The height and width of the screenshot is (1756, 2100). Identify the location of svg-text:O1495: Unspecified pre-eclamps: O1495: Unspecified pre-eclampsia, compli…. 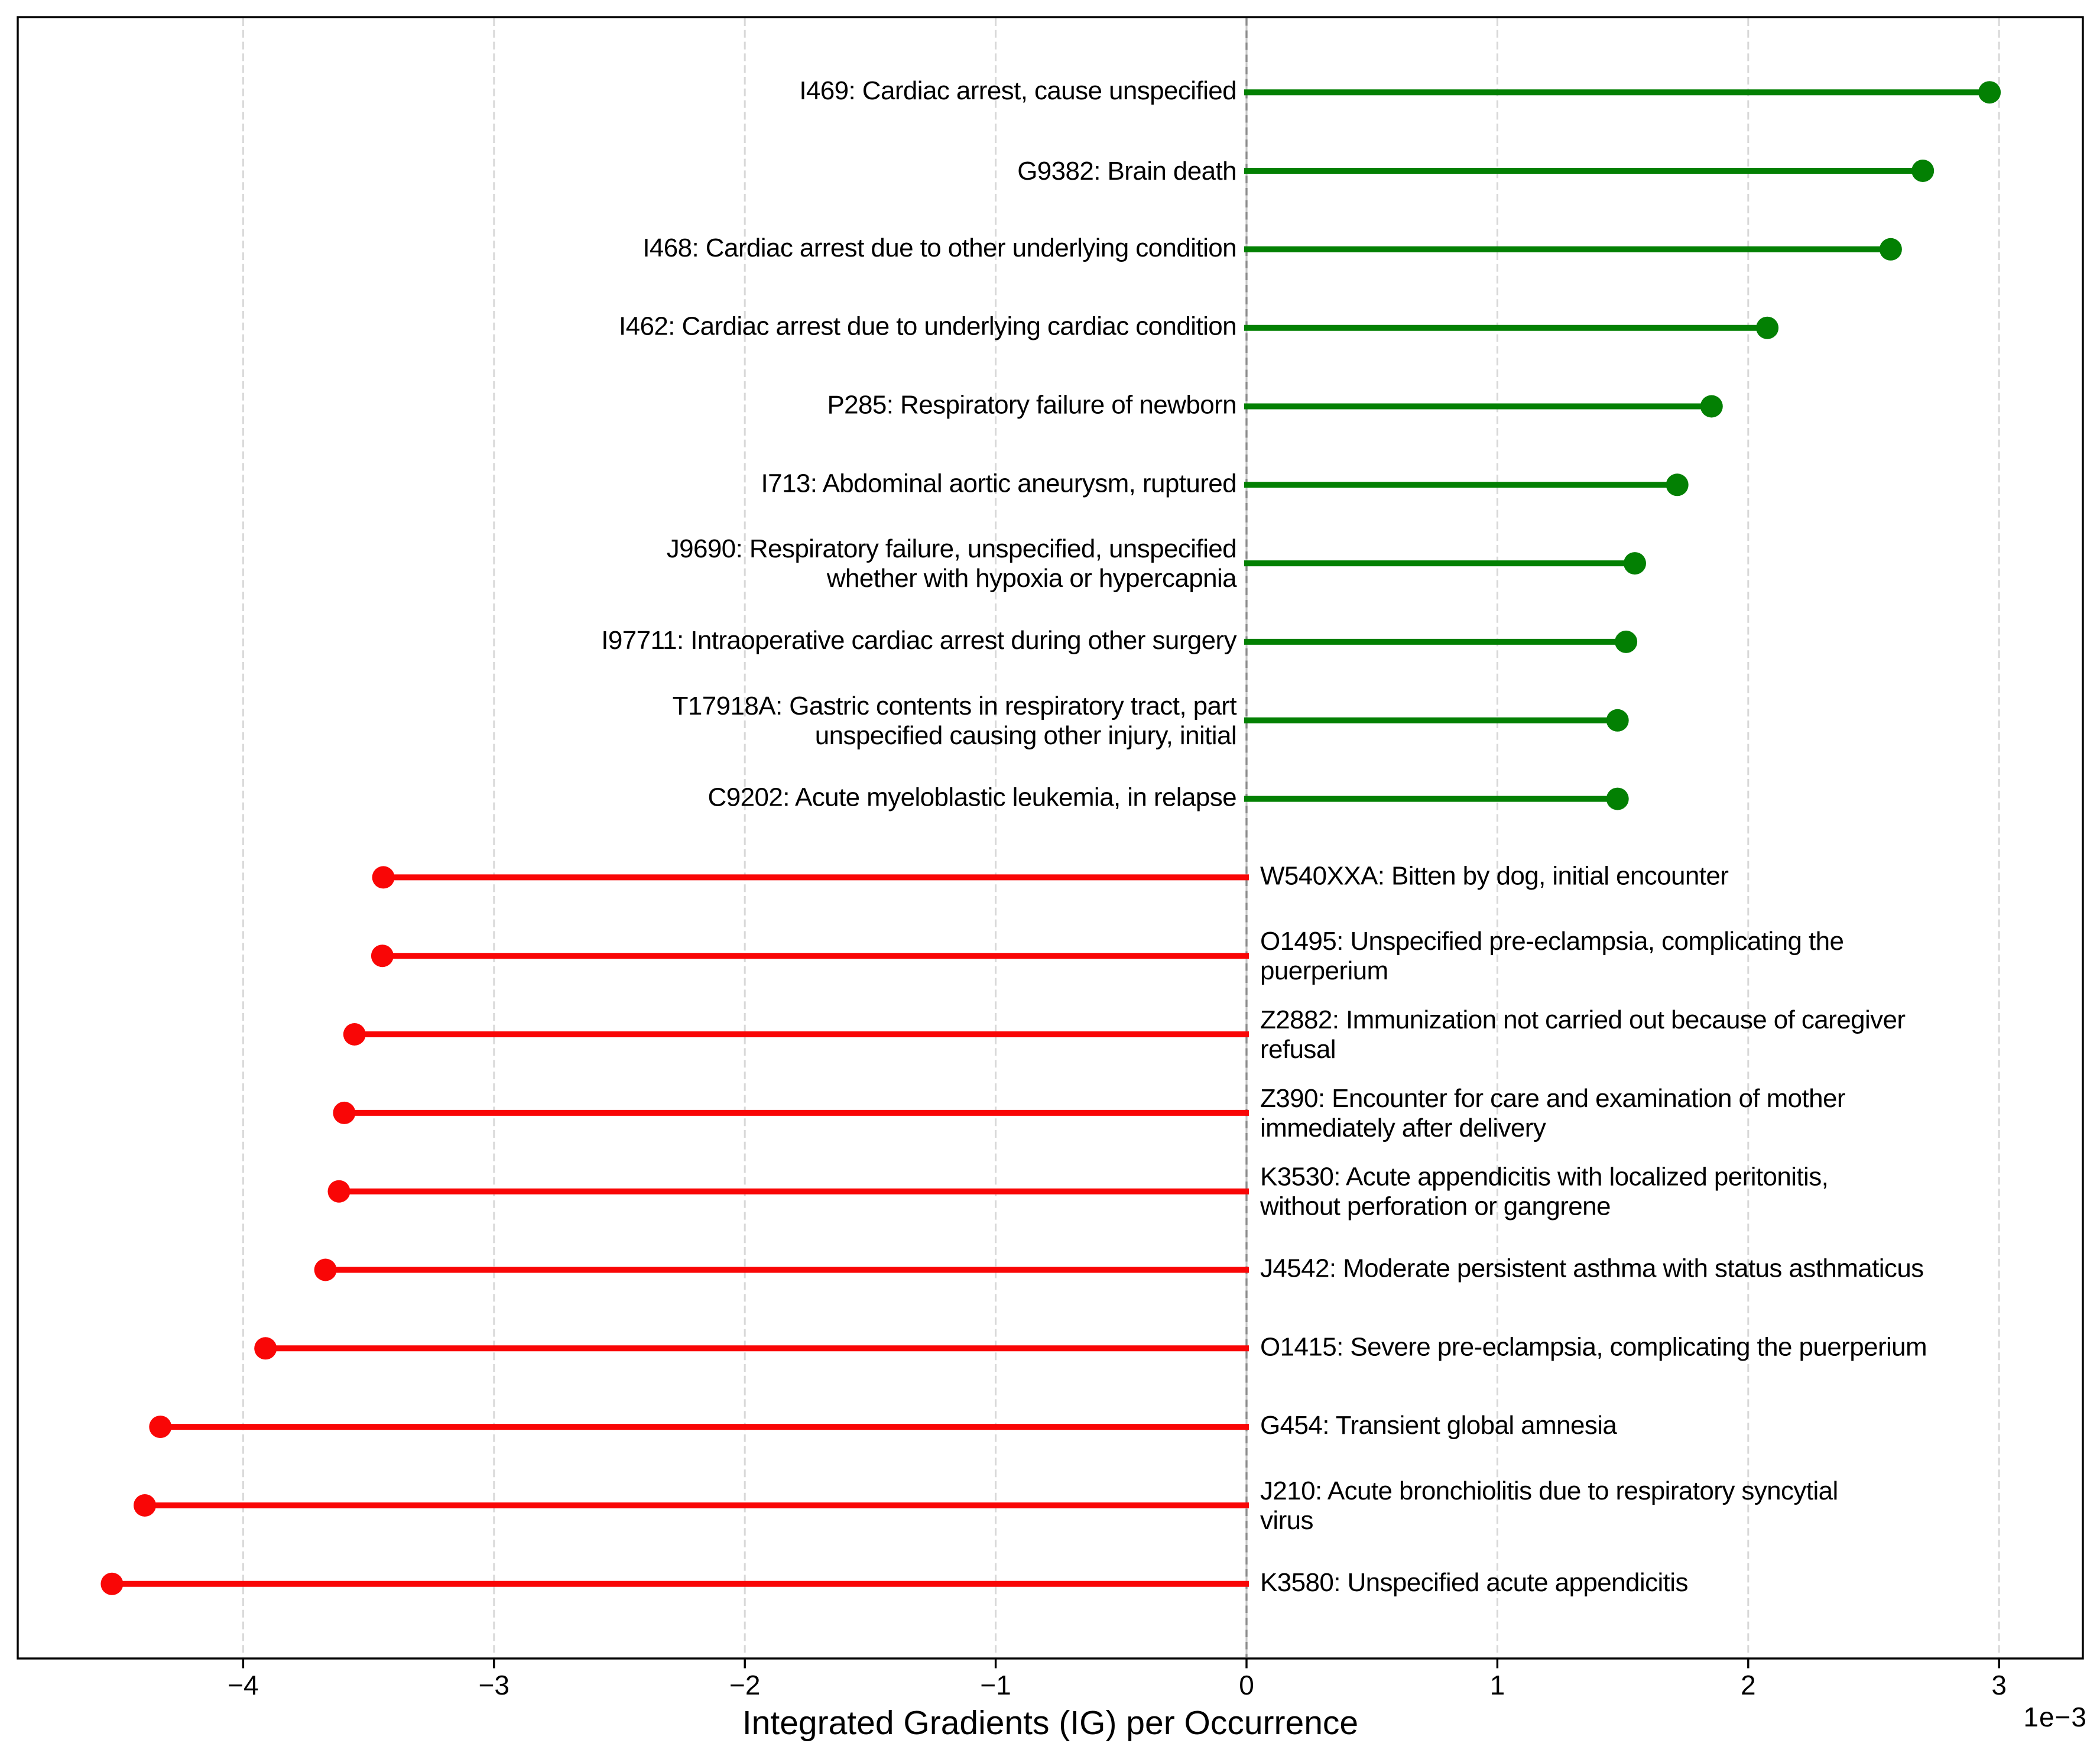
(1551, 942).